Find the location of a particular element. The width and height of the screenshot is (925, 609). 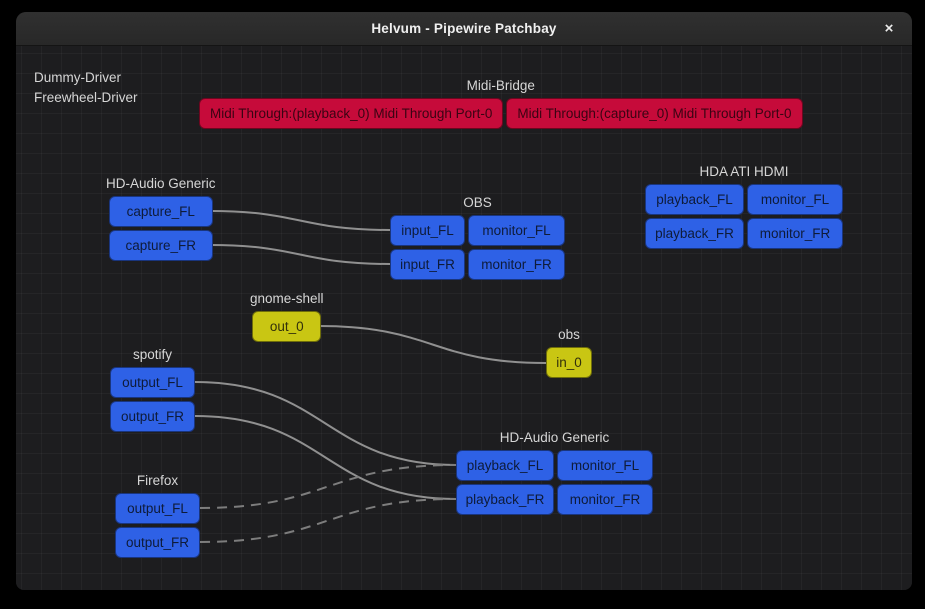

port-input-fl: input_FL is located at coordinates (427, 230).